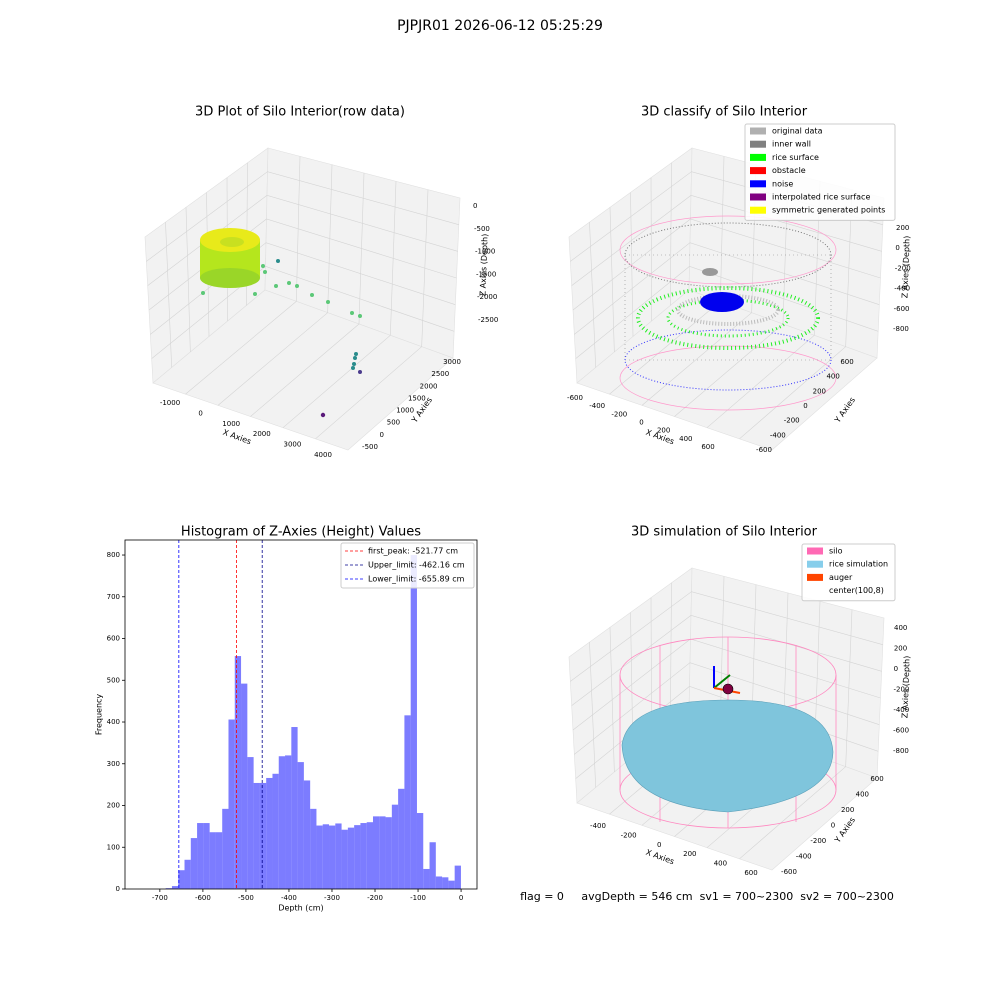 The image size is (1000, 1000). I want to click on y-tick-label: 800, so click(113, 555).